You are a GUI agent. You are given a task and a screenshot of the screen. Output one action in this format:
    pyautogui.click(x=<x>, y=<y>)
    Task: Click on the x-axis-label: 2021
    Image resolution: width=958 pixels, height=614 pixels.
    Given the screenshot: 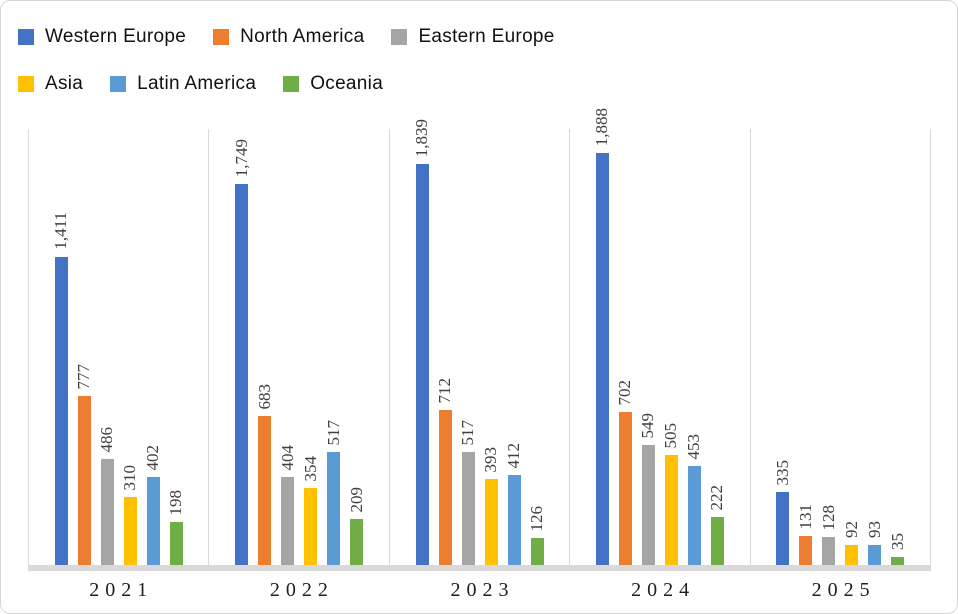 What is the action you would take?
    pyautogui.click(x=121, y=590)
    